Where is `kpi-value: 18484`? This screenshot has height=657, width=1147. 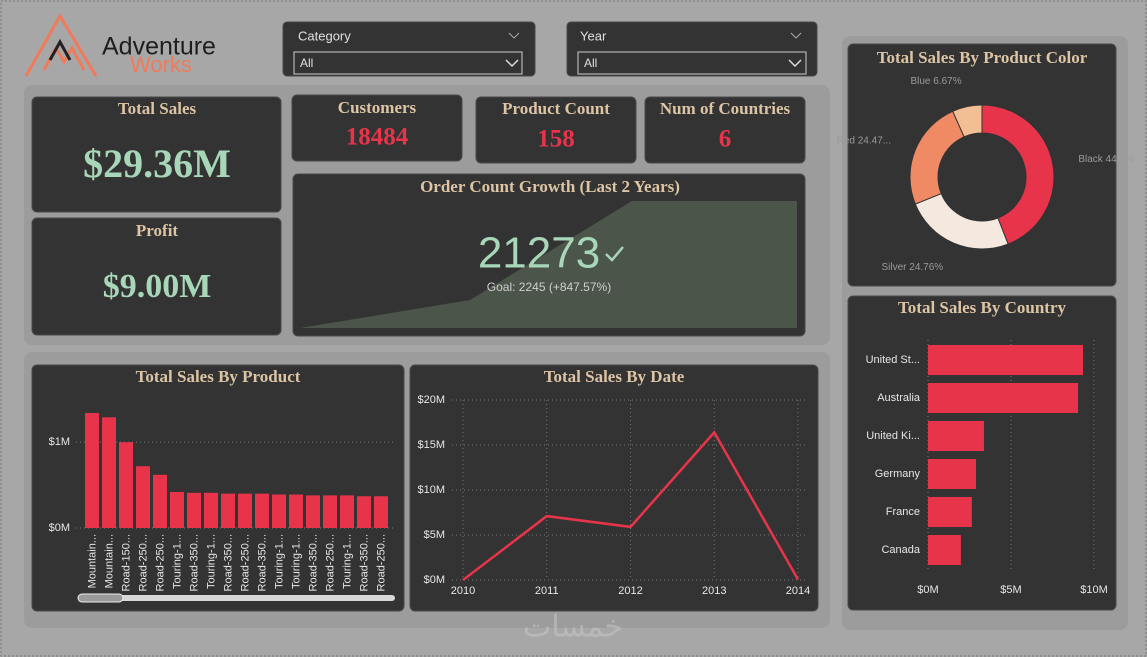
kpi-value: 18484 is located at coordinates (377, 137).